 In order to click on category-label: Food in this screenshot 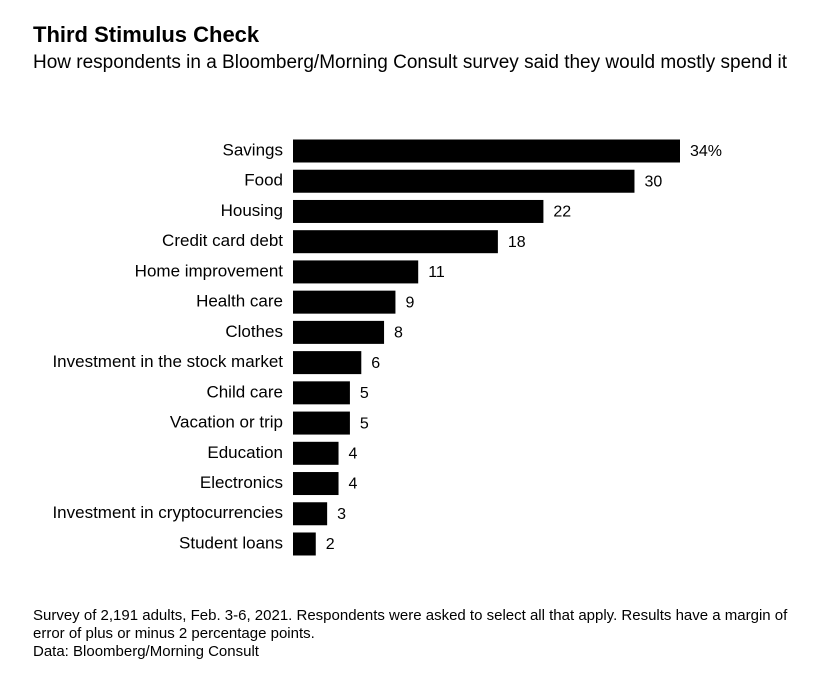, I will do `click(263, 180)`.